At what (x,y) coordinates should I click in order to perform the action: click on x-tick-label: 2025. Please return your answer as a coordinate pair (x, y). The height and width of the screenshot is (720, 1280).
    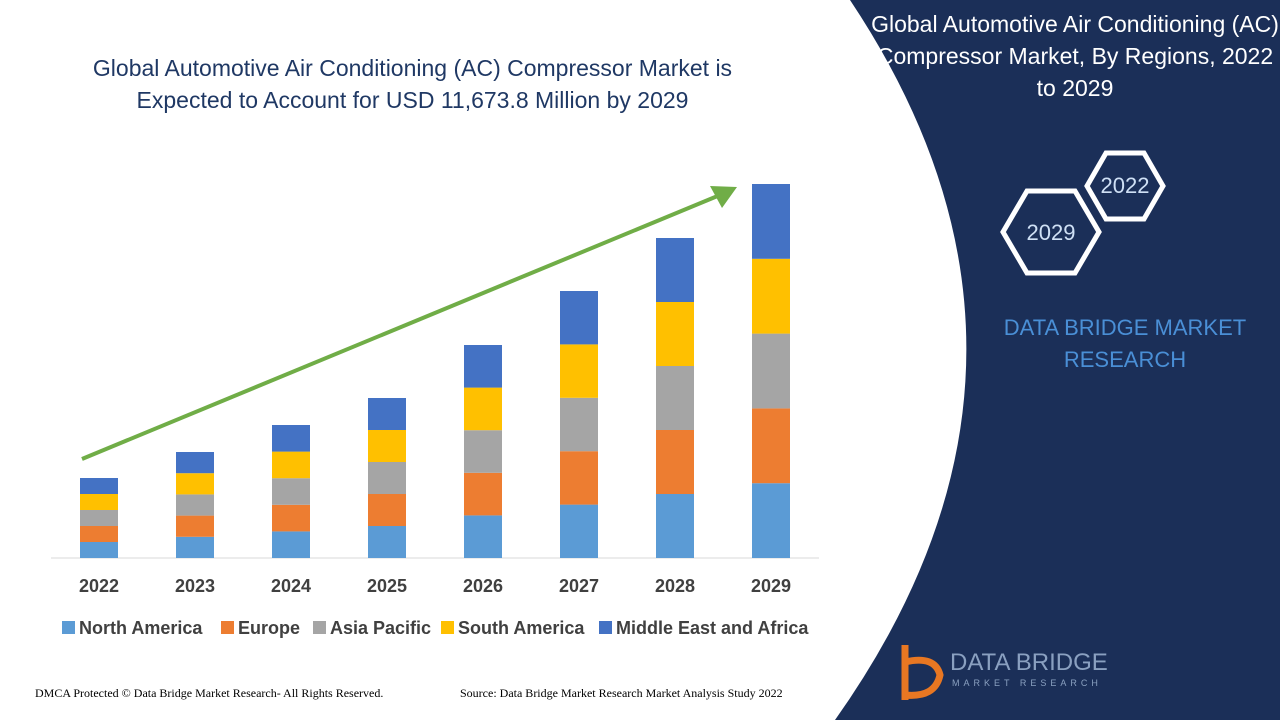
    Looking at the image, I should click on (387, 586).